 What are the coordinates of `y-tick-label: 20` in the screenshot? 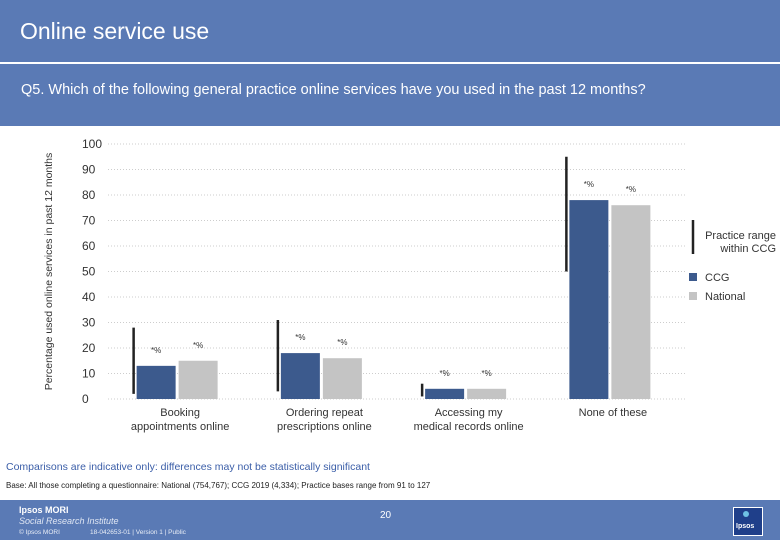 It's located at (89, 348).